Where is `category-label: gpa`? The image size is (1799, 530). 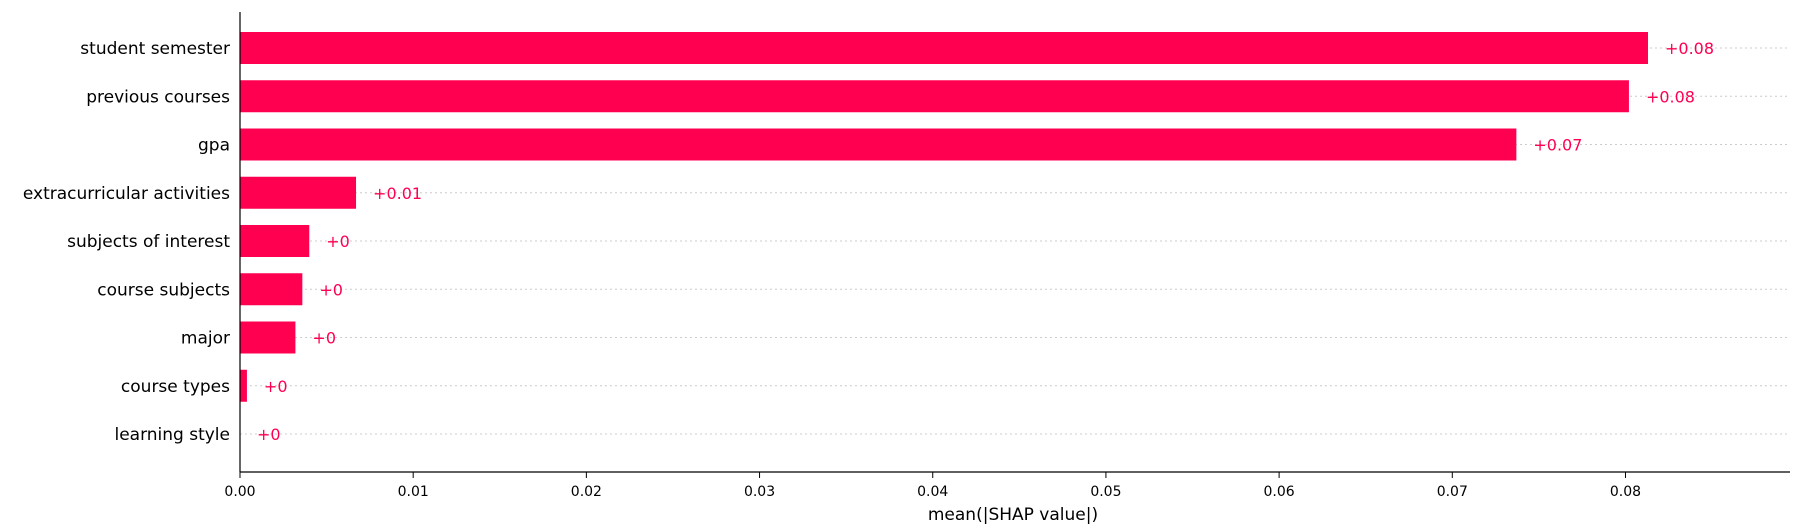
category-label: gpa is located at coordinates (214, 146).